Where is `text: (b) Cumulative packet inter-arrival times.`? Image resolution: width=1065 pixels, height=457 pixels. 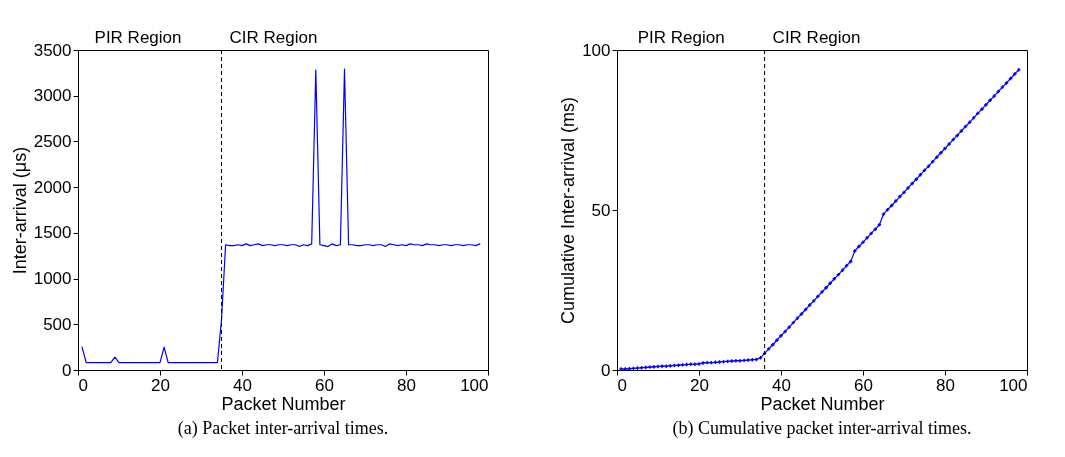 text: (b) Cumulative packet inter-arrival times. is located at coordinates (822, 428).